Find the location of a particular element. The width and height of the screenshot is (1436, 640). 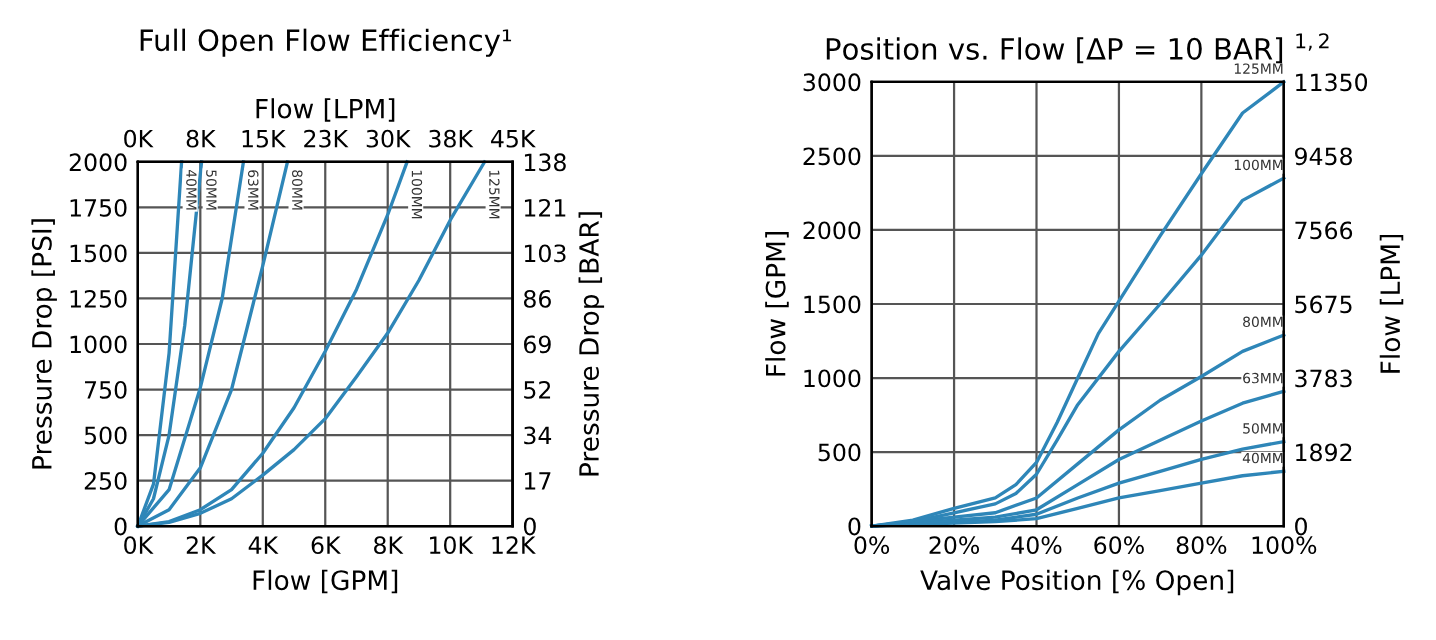

x2-tick-label: 30K is located at coordinates (388, 138).